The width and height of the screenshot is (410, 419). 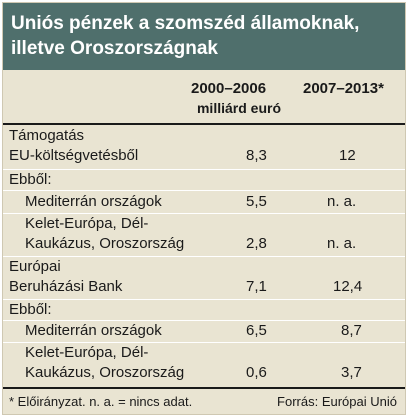 What do you see at coordinates (204, 278) in the screenshot?
I see `table-row: Európai Beruházási Bank 7,1 12,4` at bounding box center [204, 278].